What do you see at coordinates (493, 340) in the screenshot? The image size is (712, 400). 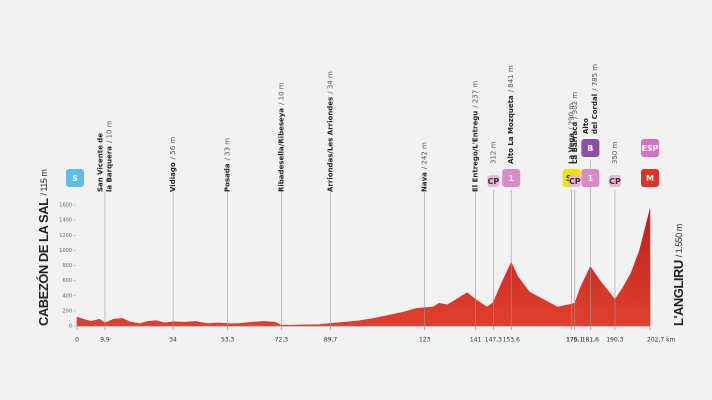 I see `x-tick-label: 147,3` at bounding box center [493, 340].